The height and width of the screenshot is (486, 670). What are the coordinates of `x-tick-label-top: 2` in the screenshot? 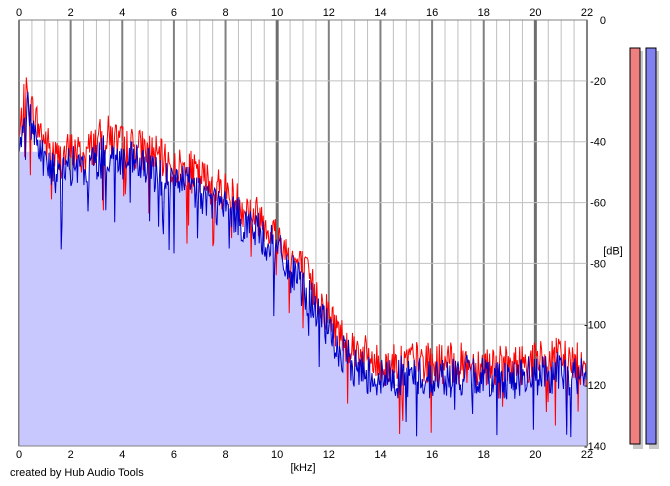 It's located at (71, 13).